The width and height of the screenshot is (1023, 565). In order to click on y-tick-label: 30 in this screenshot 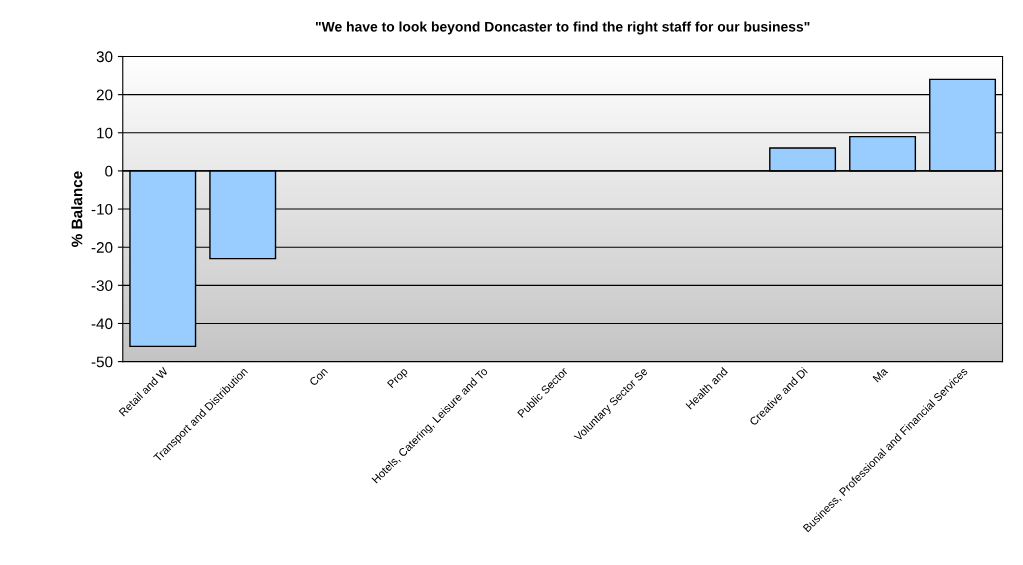, I will do `click(104, 57)`.